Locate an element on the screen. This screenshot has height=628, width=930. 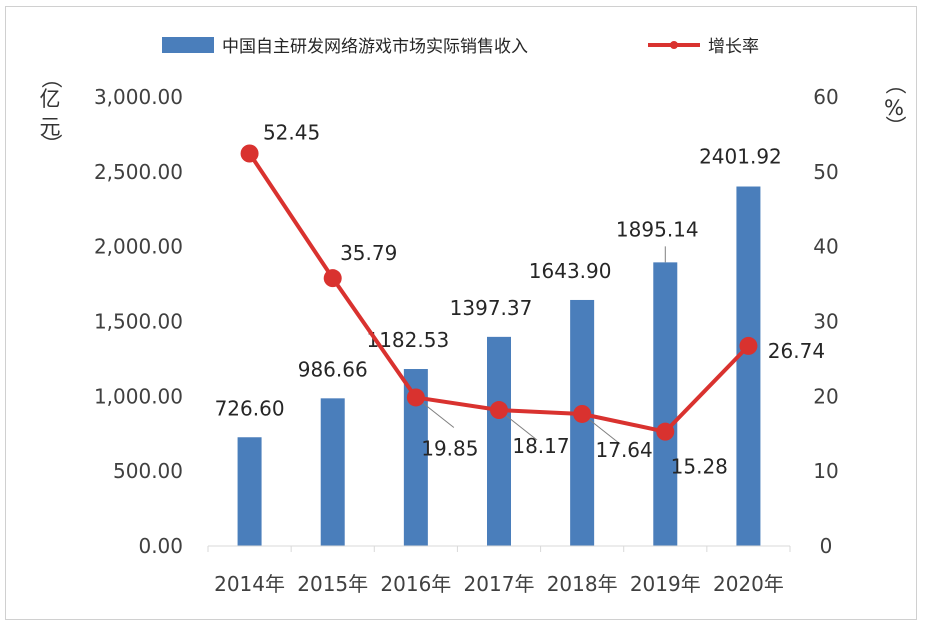
left-axis-unit-char-0: （ is located at coordinates (51, 78).